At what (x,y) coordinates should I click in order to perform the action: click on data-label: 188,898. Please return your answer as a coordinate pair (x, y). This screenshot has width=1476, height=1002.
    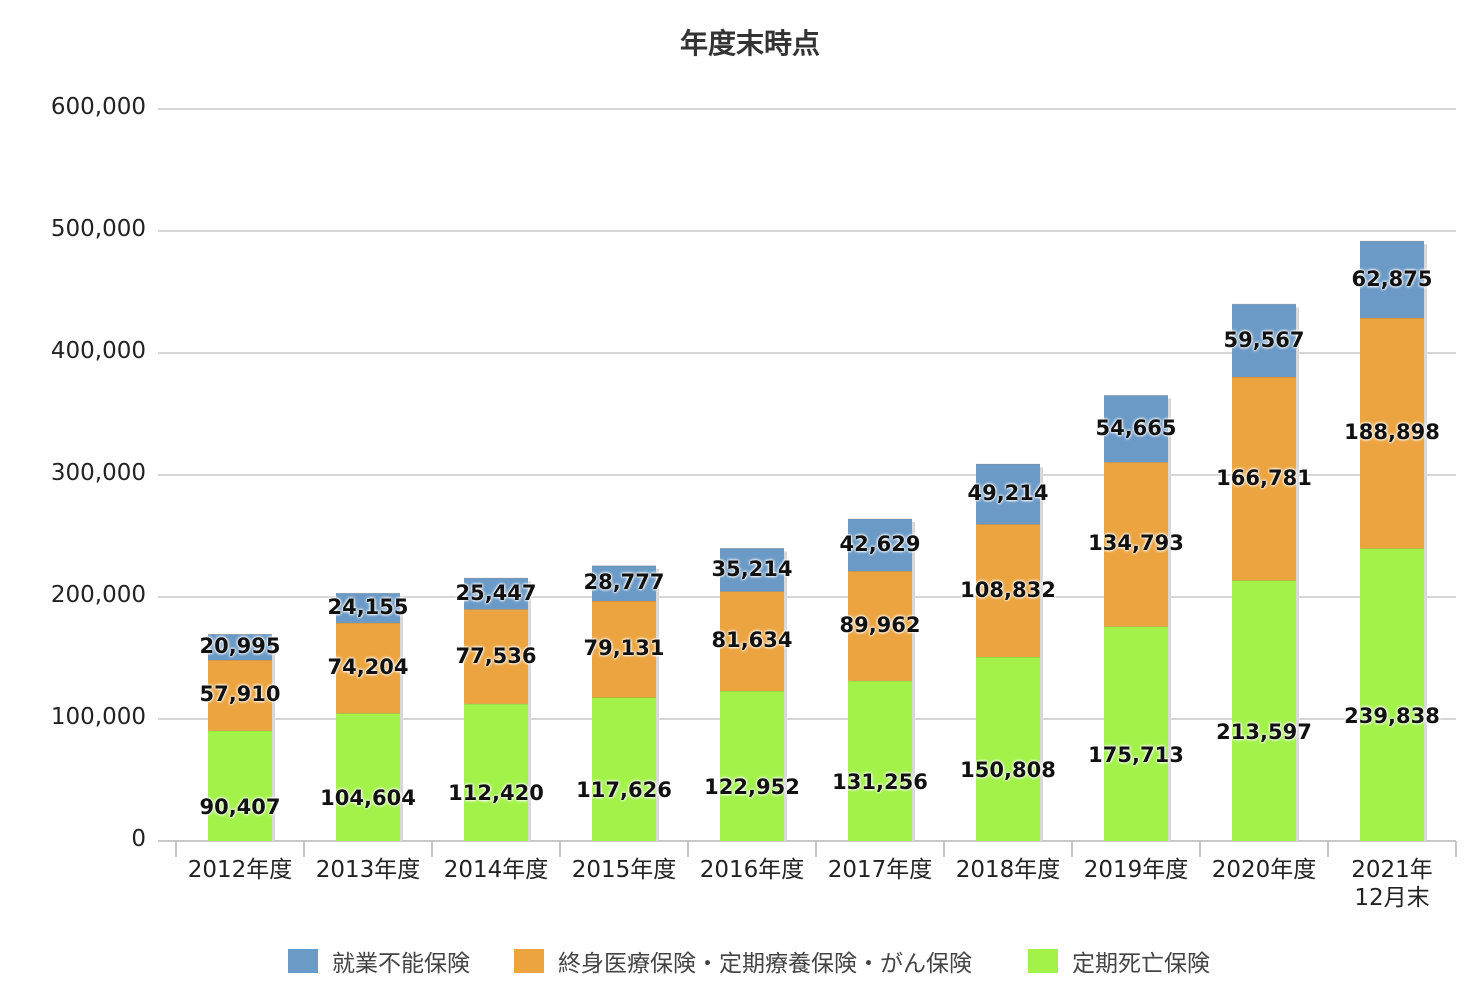
    Looking at the image, I should click on (1392, 432).